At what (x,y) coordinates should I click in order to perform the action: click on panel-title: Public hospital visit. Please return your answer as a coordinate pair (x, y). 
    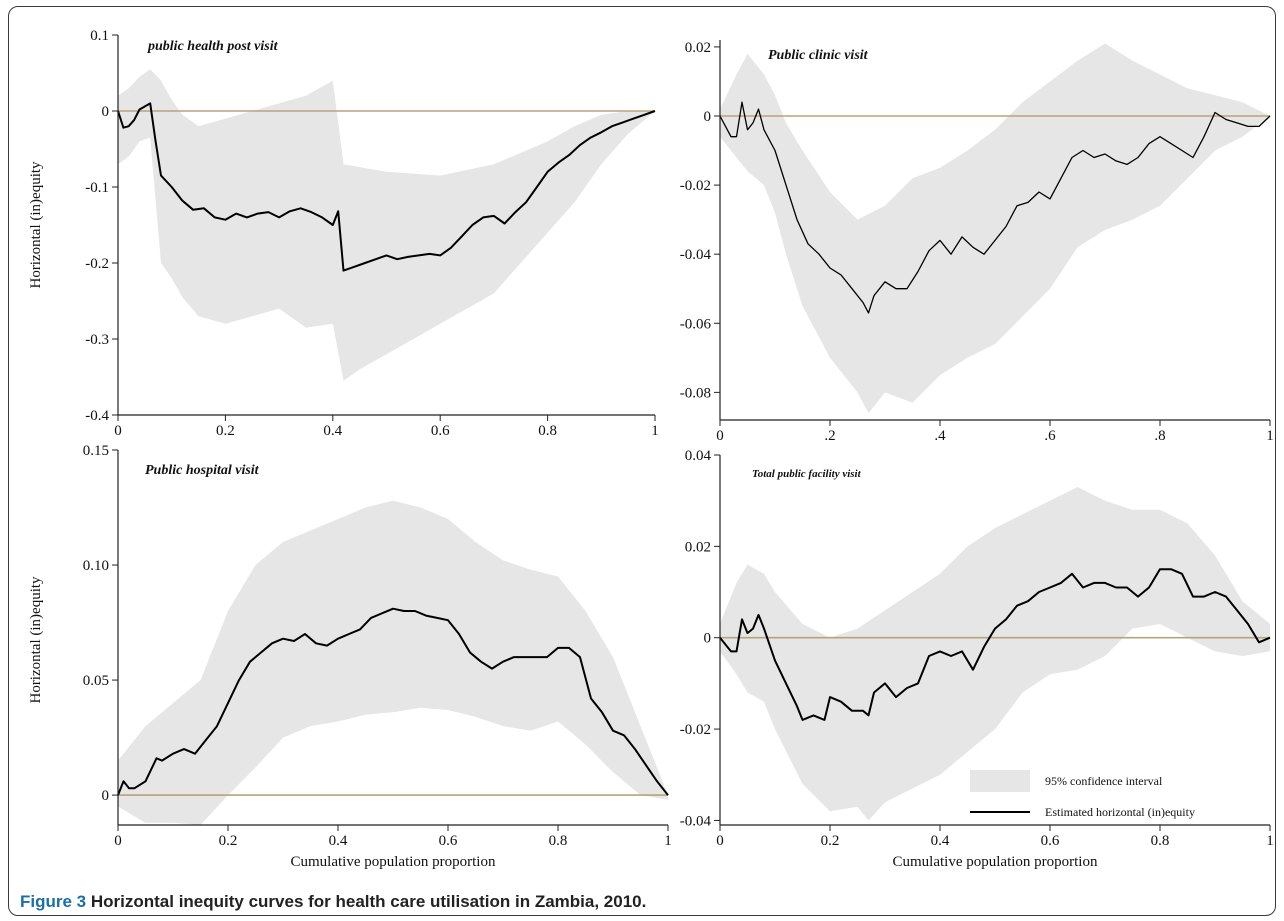
    Looking at the image, I should click on (202, 470).